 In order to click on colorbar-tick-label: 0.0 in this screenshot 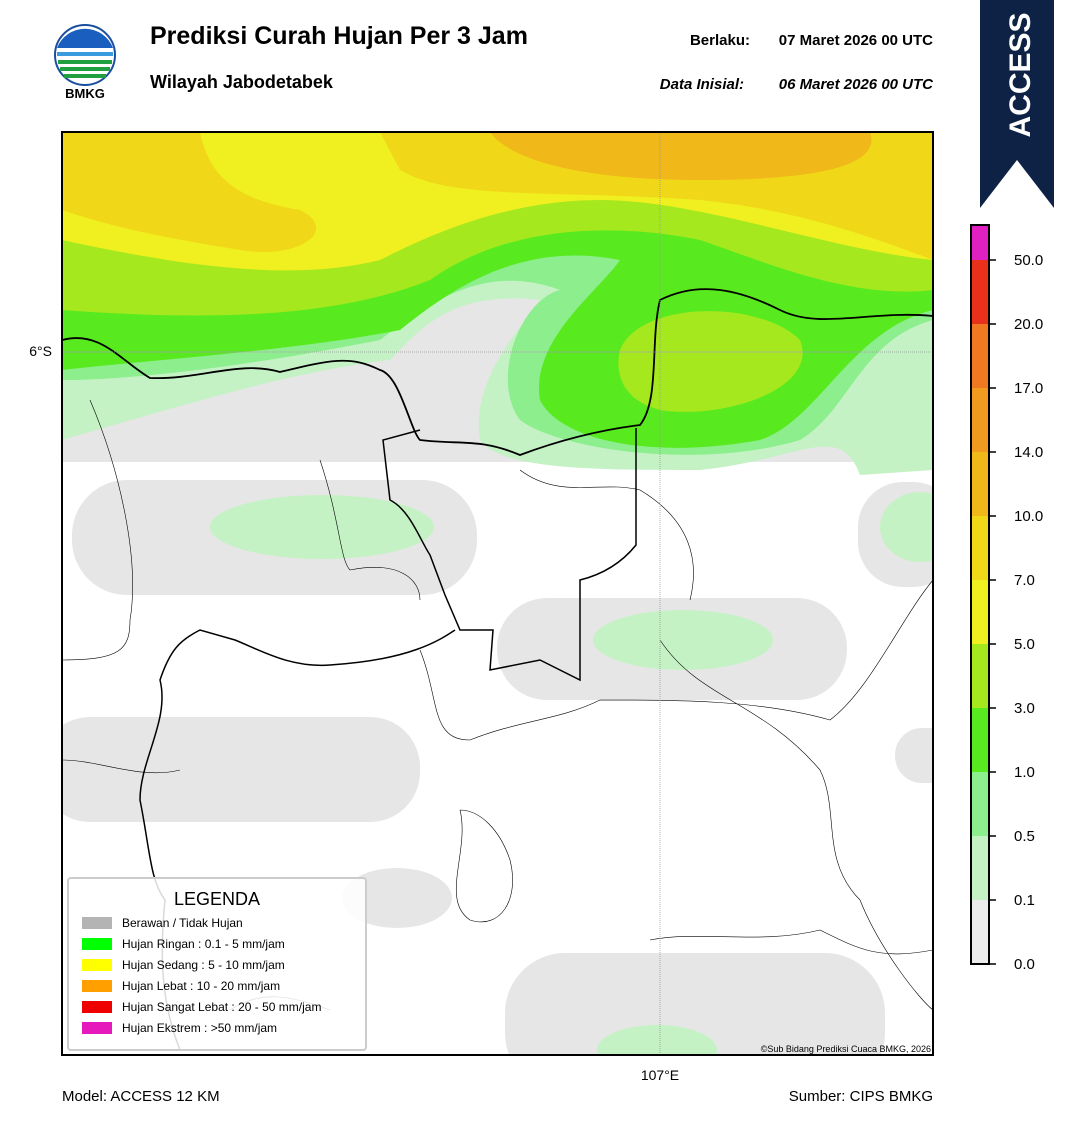, I will do `click(1024, 964)`.